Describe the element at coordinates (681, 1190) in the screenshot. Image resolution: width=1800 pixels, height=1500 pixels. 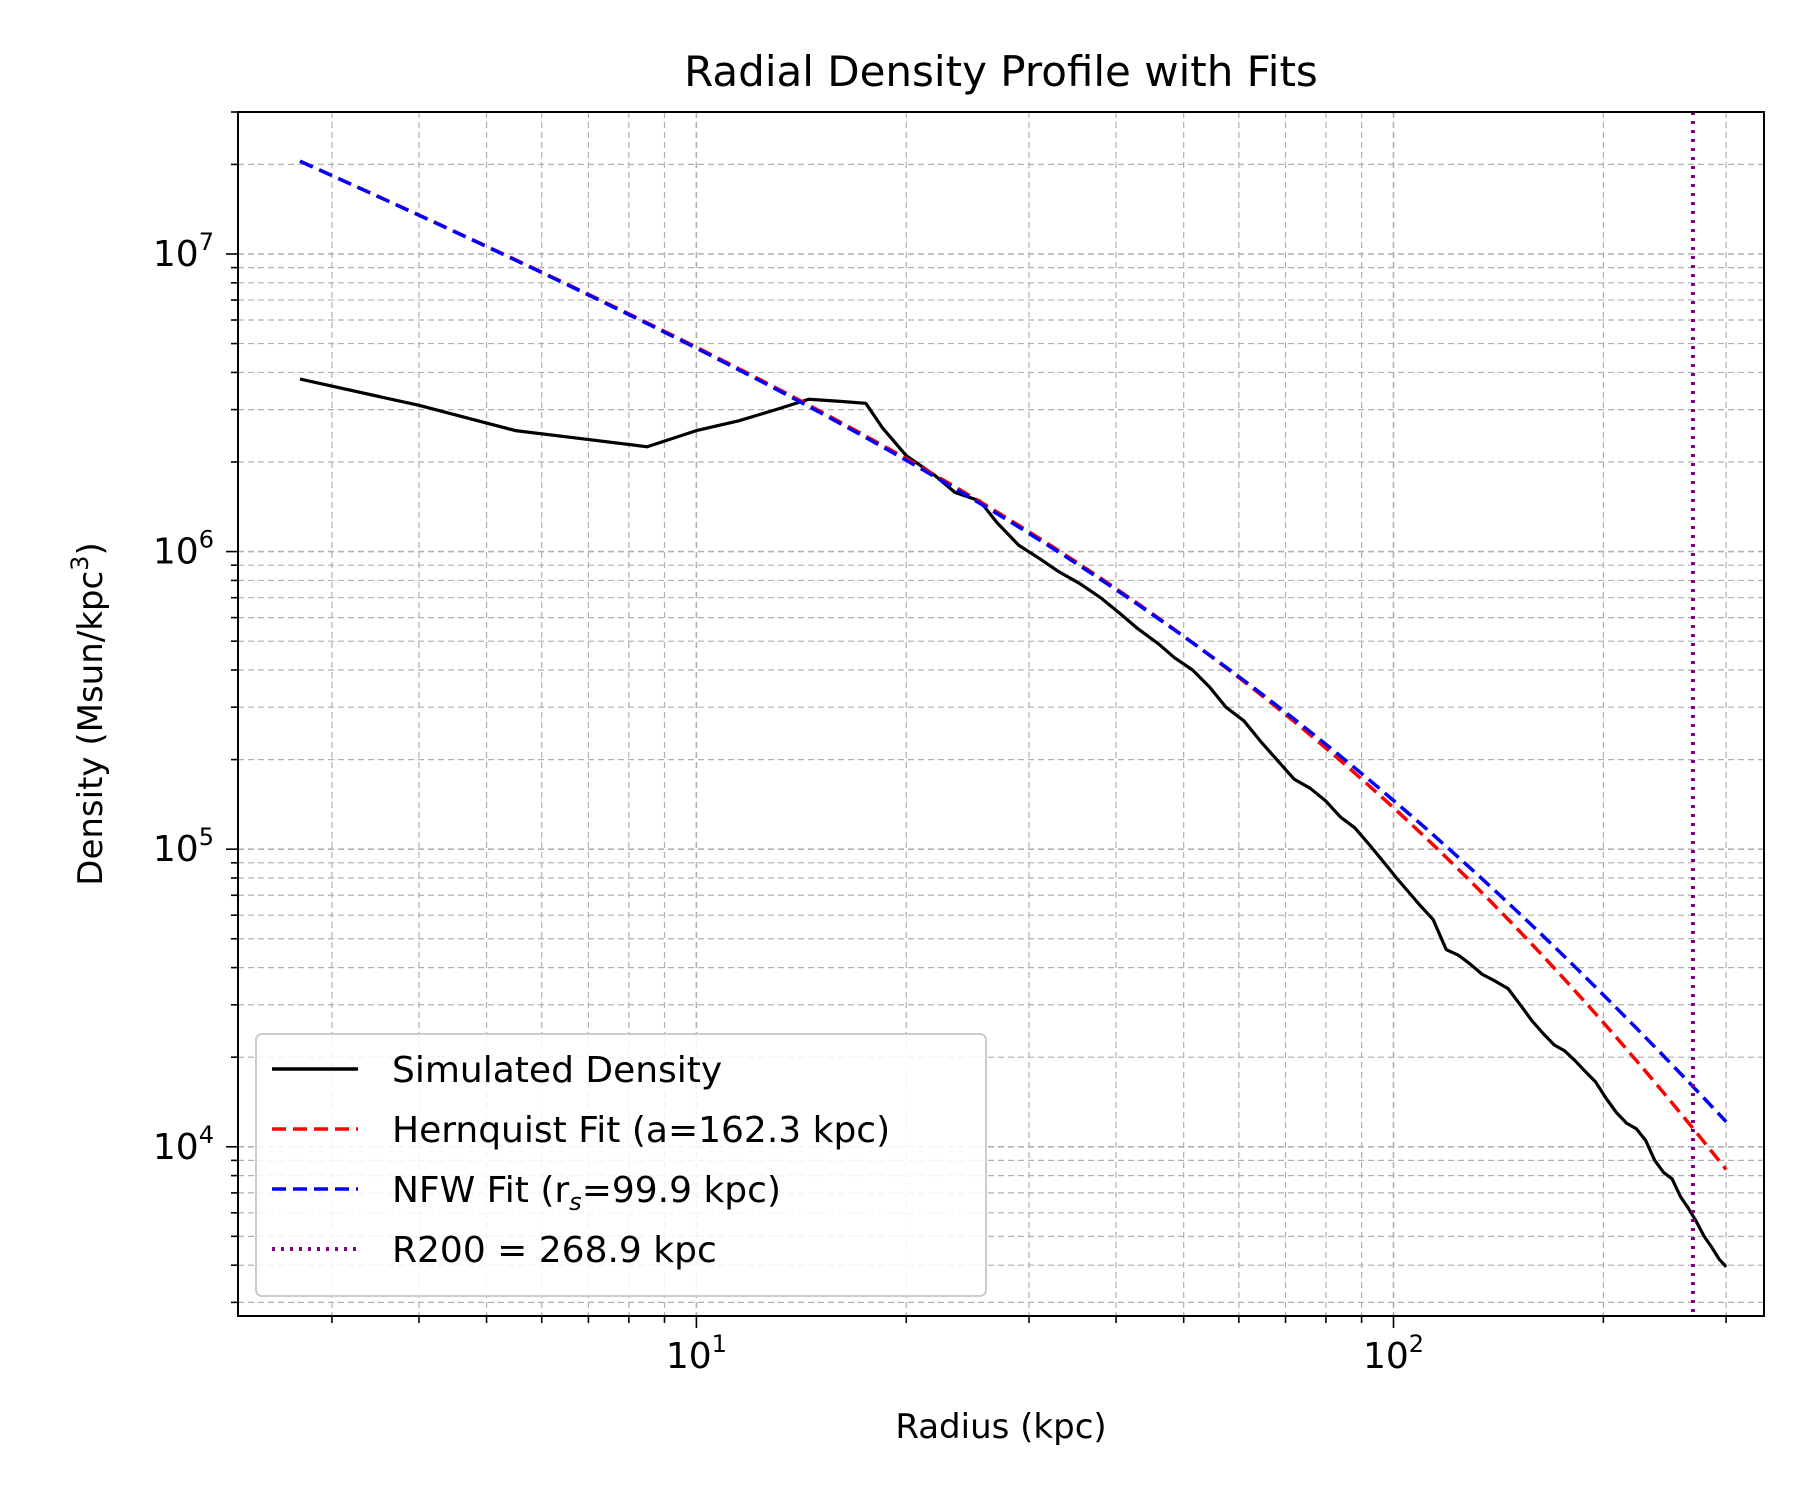
I see `legend-label-nfw-suffix: =99.9 kpc)` at that location.